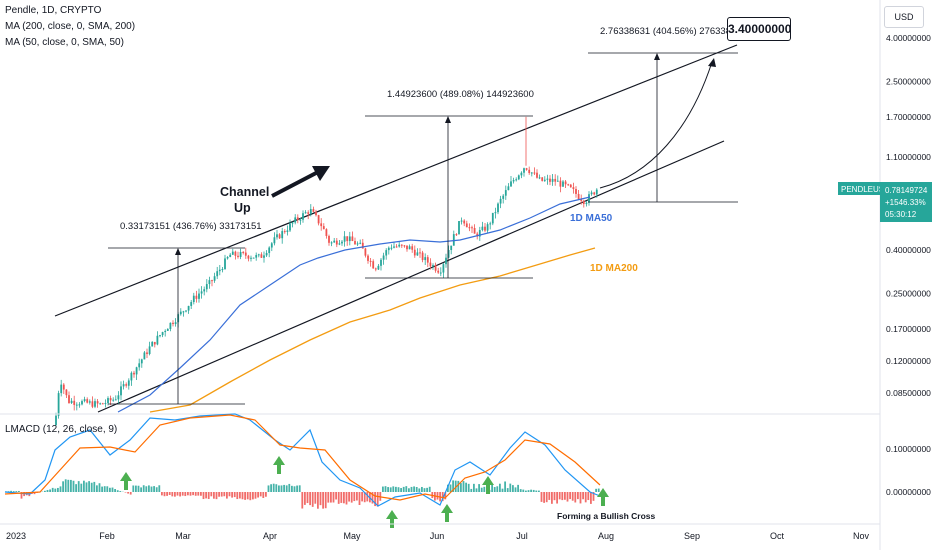 The height and width of the screenshot is (550, 932). Describe the element at coordinates (437, 536) in the screenshot. I see `time-axis: 2023 Feb Mar Apr May Jun Jul Aug Sep Oct Nov` at that location.